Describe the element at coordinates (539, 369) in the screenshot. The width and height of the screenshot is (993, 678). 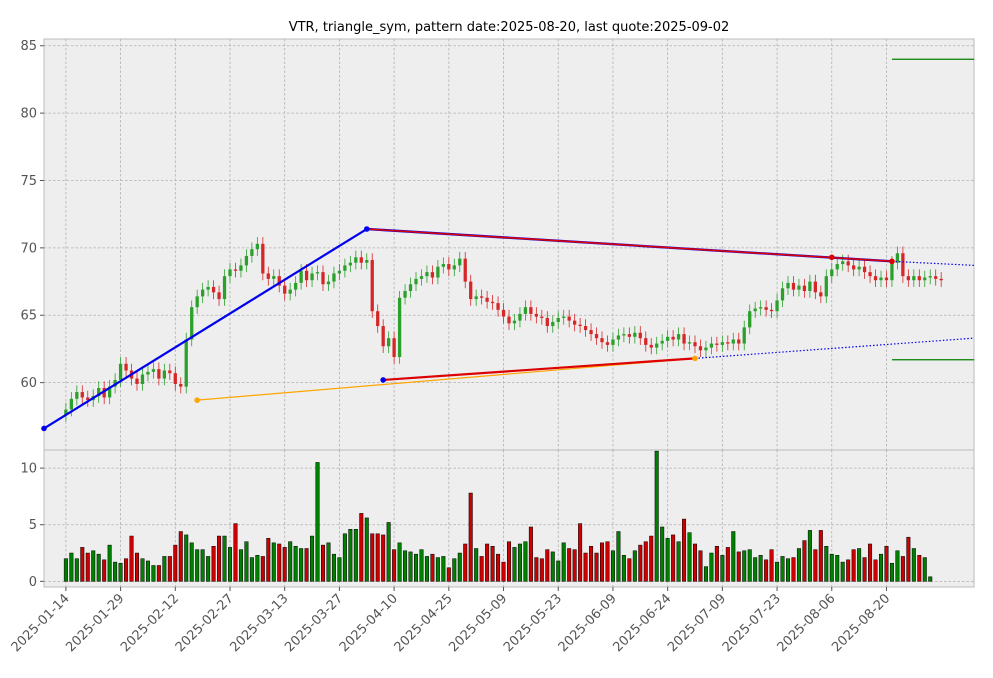
I see `lower-trend-line` at that location.